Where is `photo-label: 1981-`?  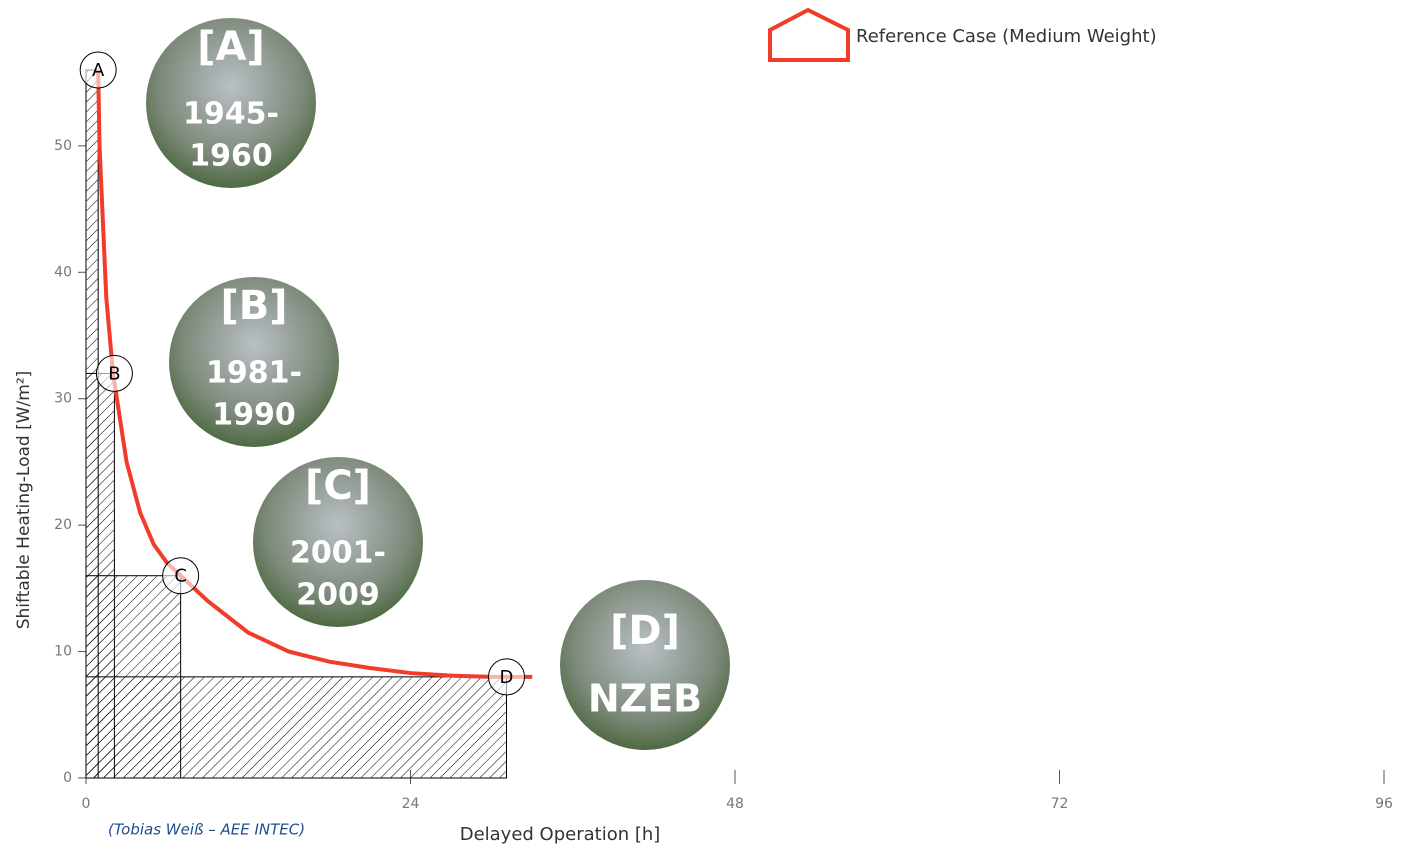
photo-label: 1981- is located at coordinates (254, 373).